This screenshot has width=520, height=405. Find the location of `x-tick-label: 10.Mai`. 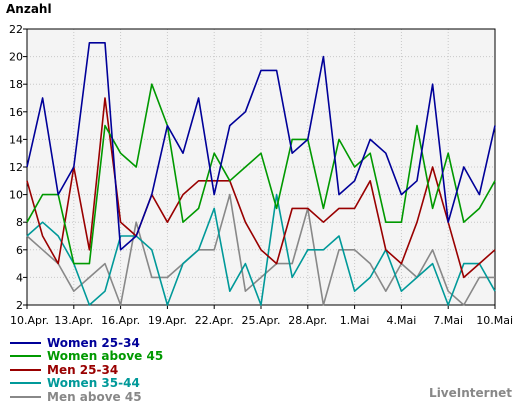

x-tick-label: 10.Mai is located at coordinates (494, 320).